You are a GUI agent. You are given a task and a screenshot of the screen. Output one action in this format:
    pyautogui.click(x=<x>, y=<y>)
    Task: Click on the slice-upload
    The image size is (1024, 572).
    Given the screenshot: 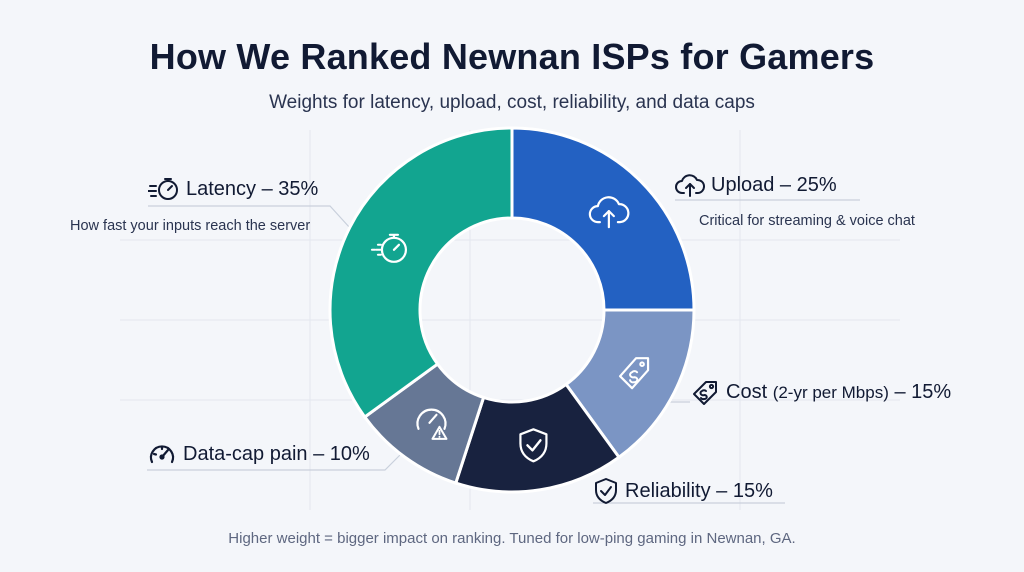 What is the action you would take?
    pyautogui.click(x=603, y=219)
    